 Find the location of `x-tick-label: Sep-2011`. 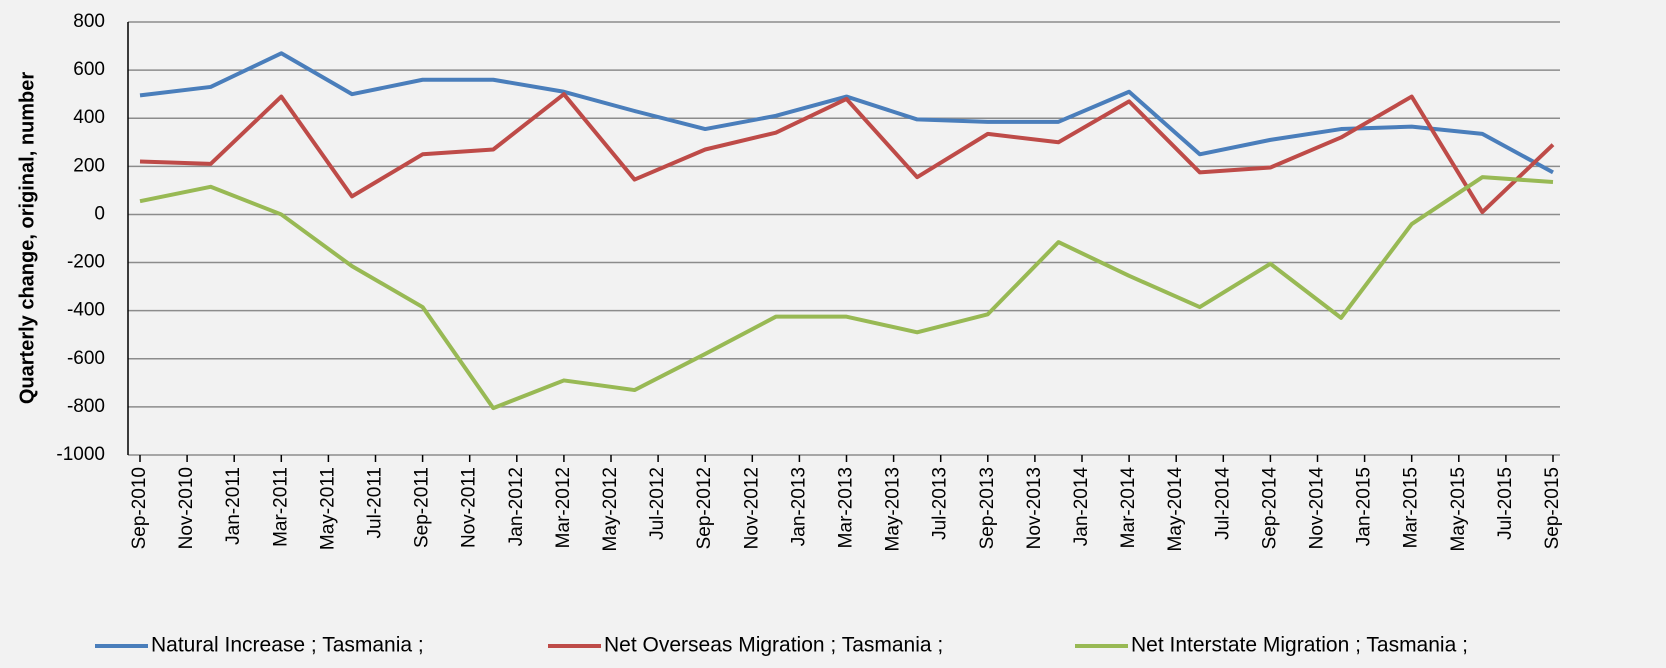

x-tick-label: Sep-2011 is located at coordinates (422, 507).